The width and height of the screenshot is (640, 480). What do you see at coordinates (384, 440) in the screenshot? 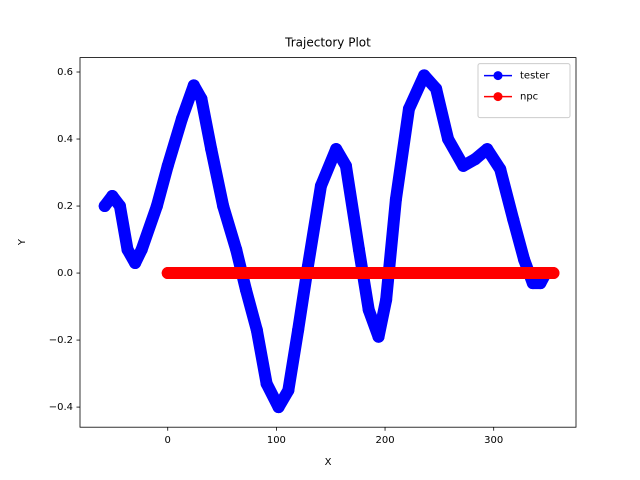
I see `x-tick-label: 200` at bounding box center [384, 440].